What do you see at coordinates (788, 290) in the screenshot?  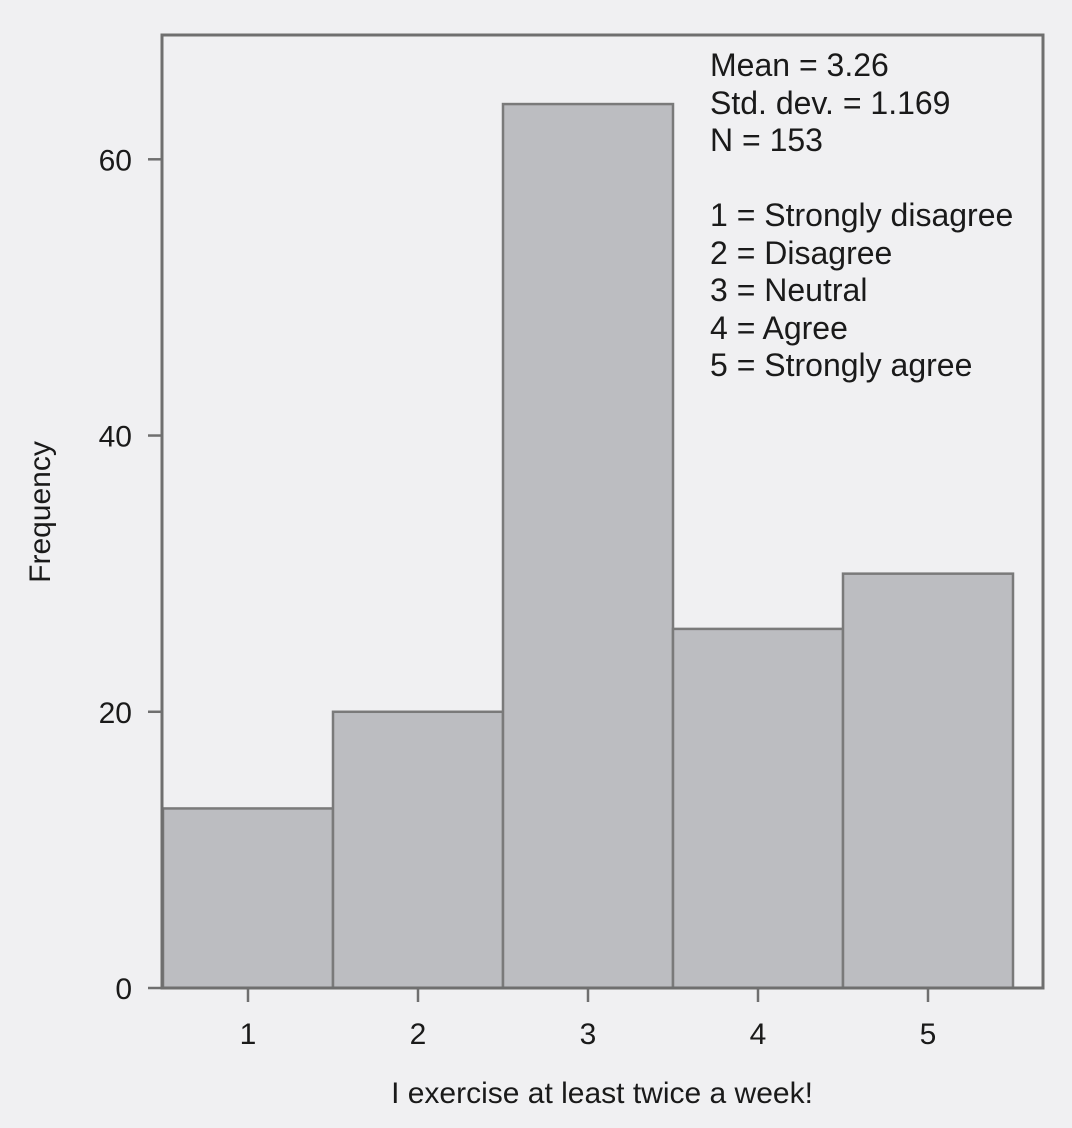 I see `scale-legend-3: 3 = Neutral` at bounding box center [788, 290].